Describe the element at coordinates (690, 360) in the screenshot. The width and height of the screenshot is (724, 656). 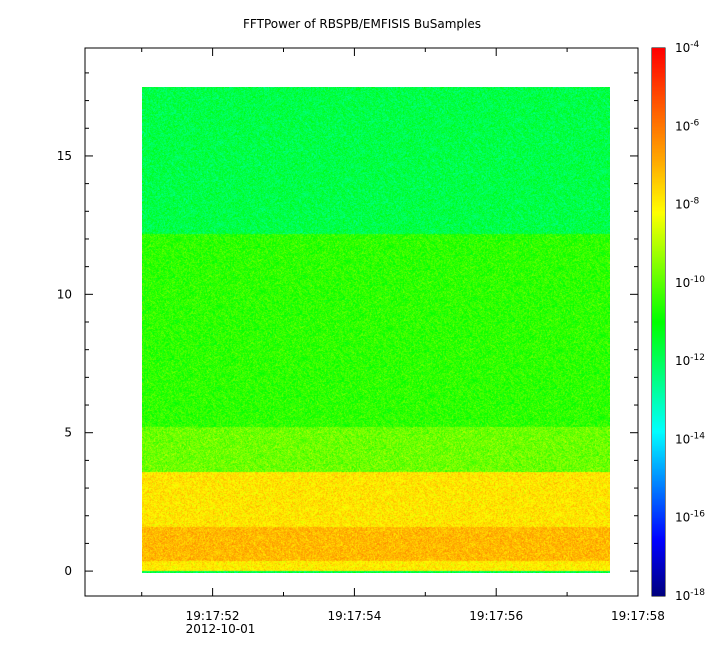
I see `colorbar-tick-label: 10⁻¹²` at that location.